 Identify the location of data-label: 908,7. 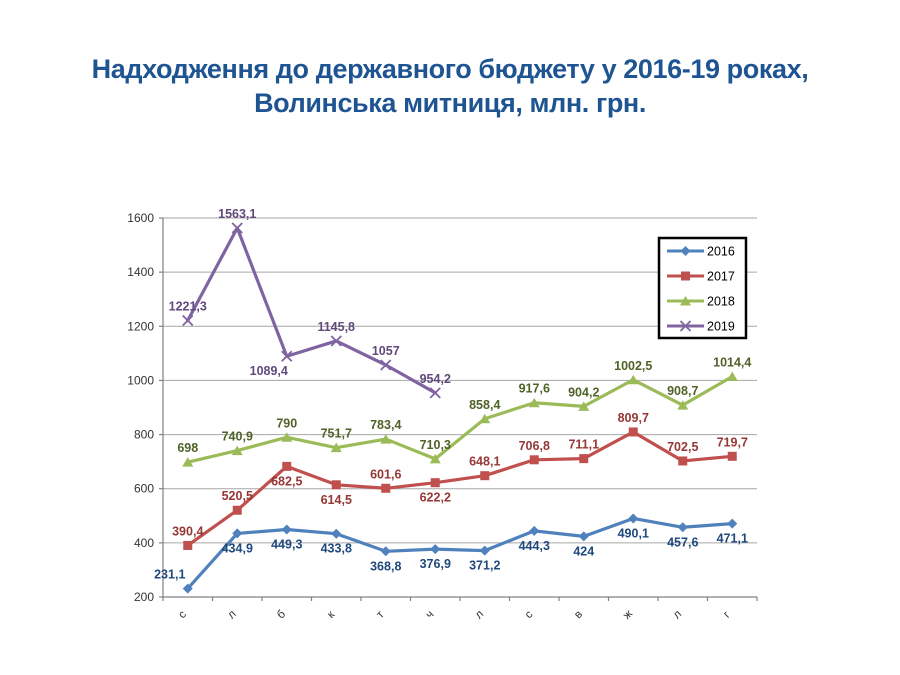
(682, 391).